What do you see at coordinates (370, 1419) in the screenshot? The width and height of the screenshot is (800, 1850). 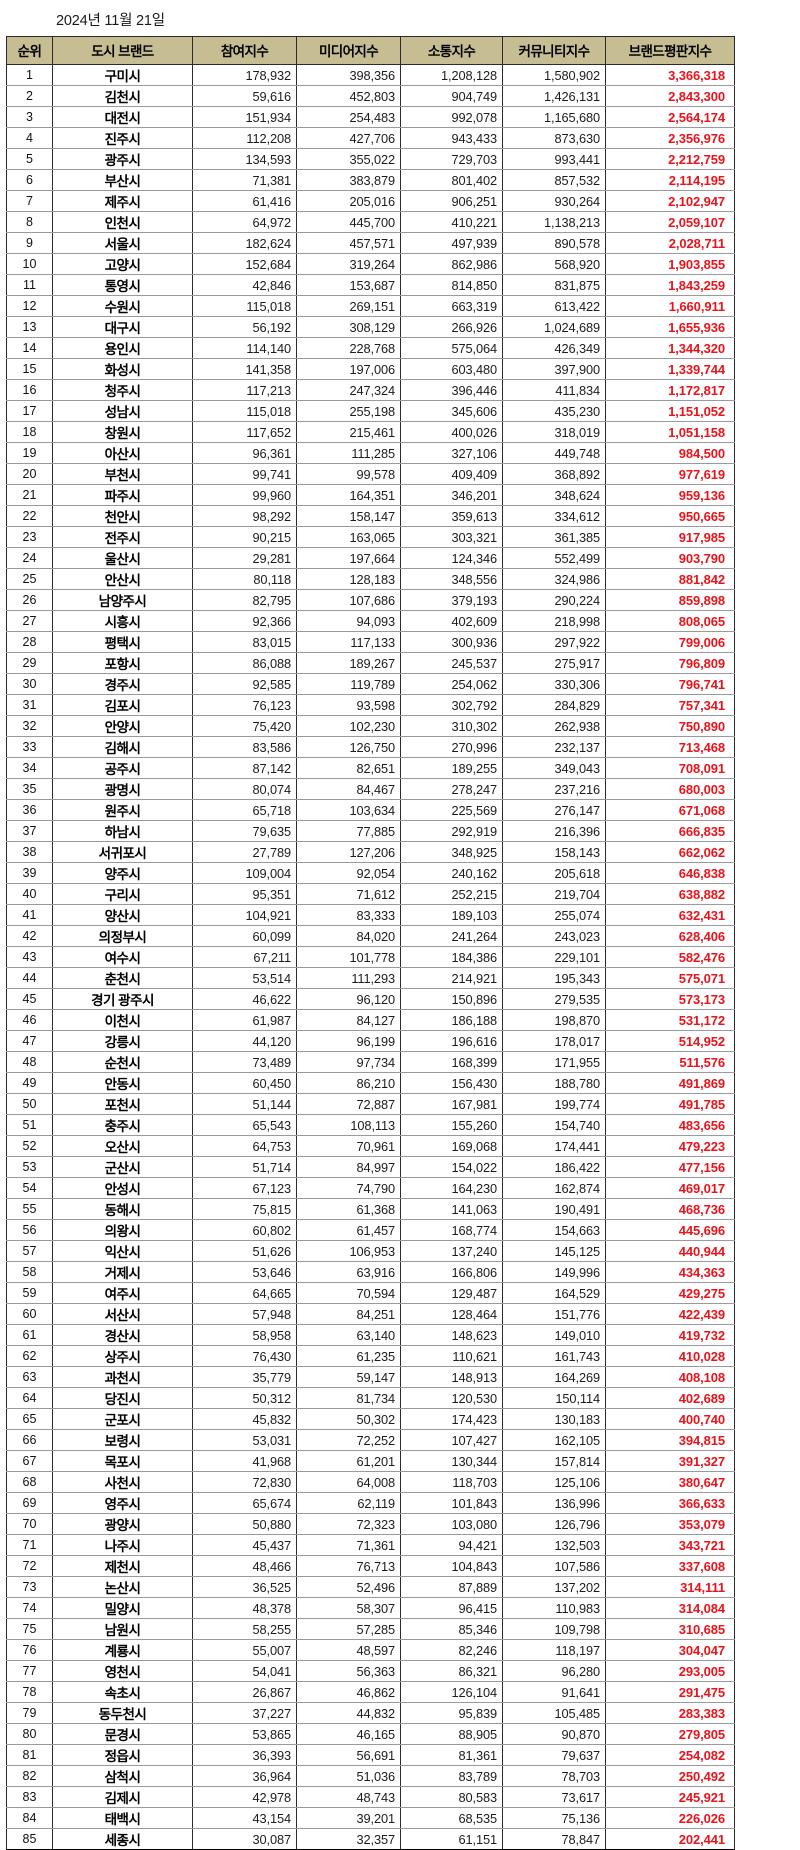 I see `table-row: 65 군포시 45,832 50,302 174,423 130,183 400,740` at bounding box center [370, 1419].